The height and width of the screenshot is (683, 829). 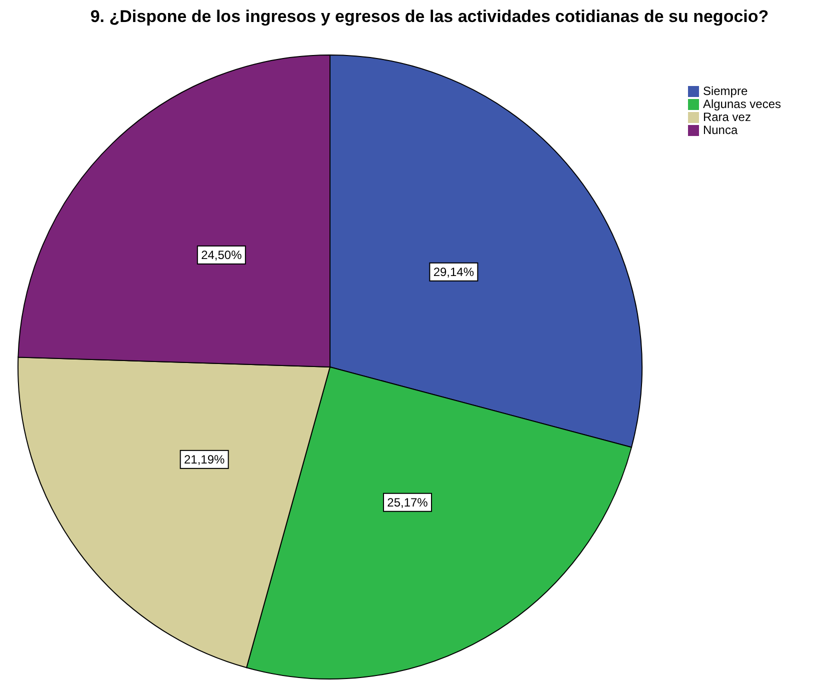 I want to click on data-label: 21,19%, so click(x=205, y=459).